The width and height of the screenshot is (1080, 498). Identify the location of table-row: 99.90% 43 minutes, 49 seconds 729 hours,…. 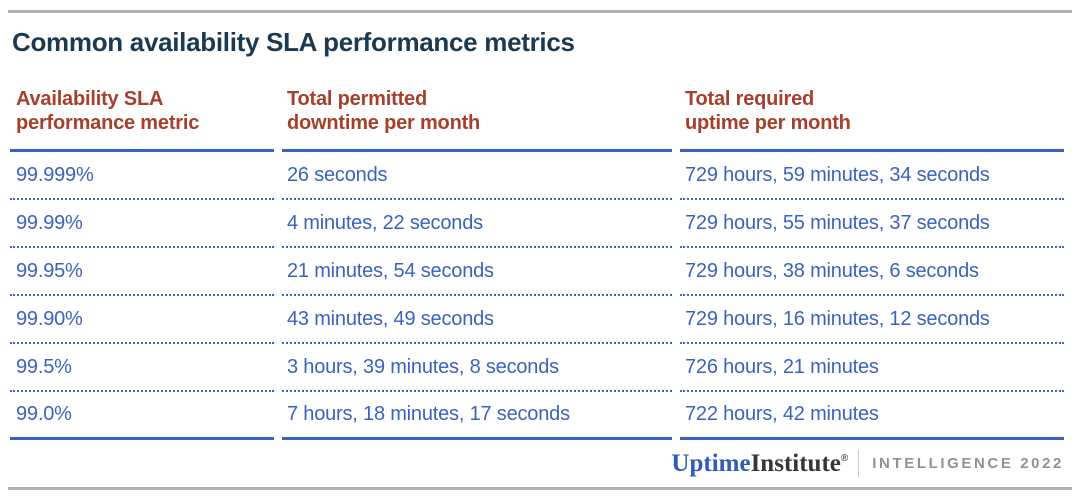
(537, 320).